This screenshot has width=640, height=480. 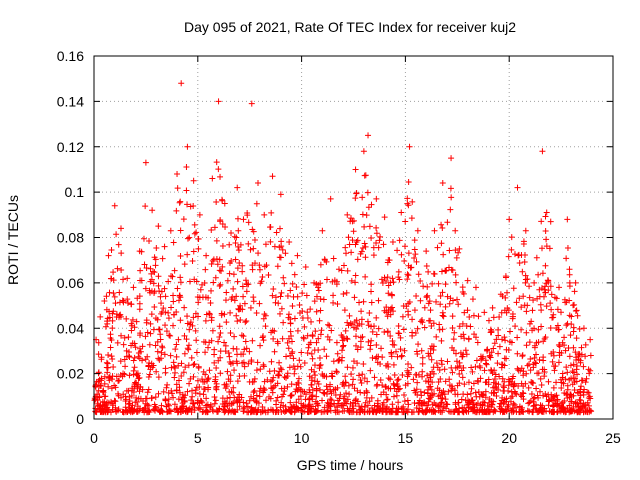 What do you see at coordinates (75, 192) in the screenshot?
I see `y-tick-label: 0.1` at bounding box center [75, 192].